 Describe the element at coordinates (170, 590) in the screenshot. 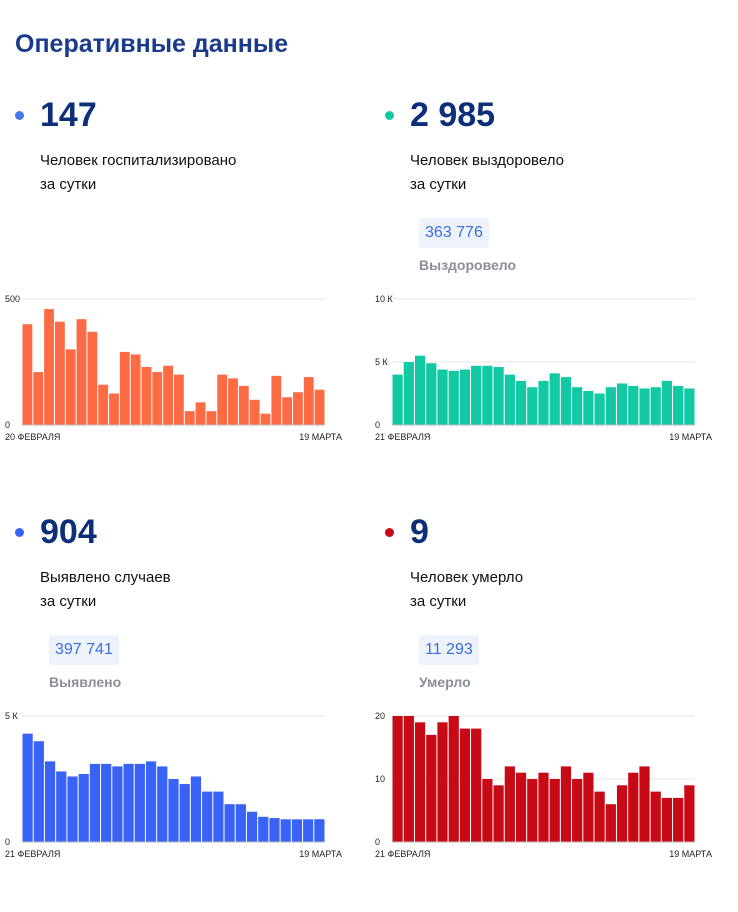

I see `caption: Выявлено случаев за сутки` at that location.